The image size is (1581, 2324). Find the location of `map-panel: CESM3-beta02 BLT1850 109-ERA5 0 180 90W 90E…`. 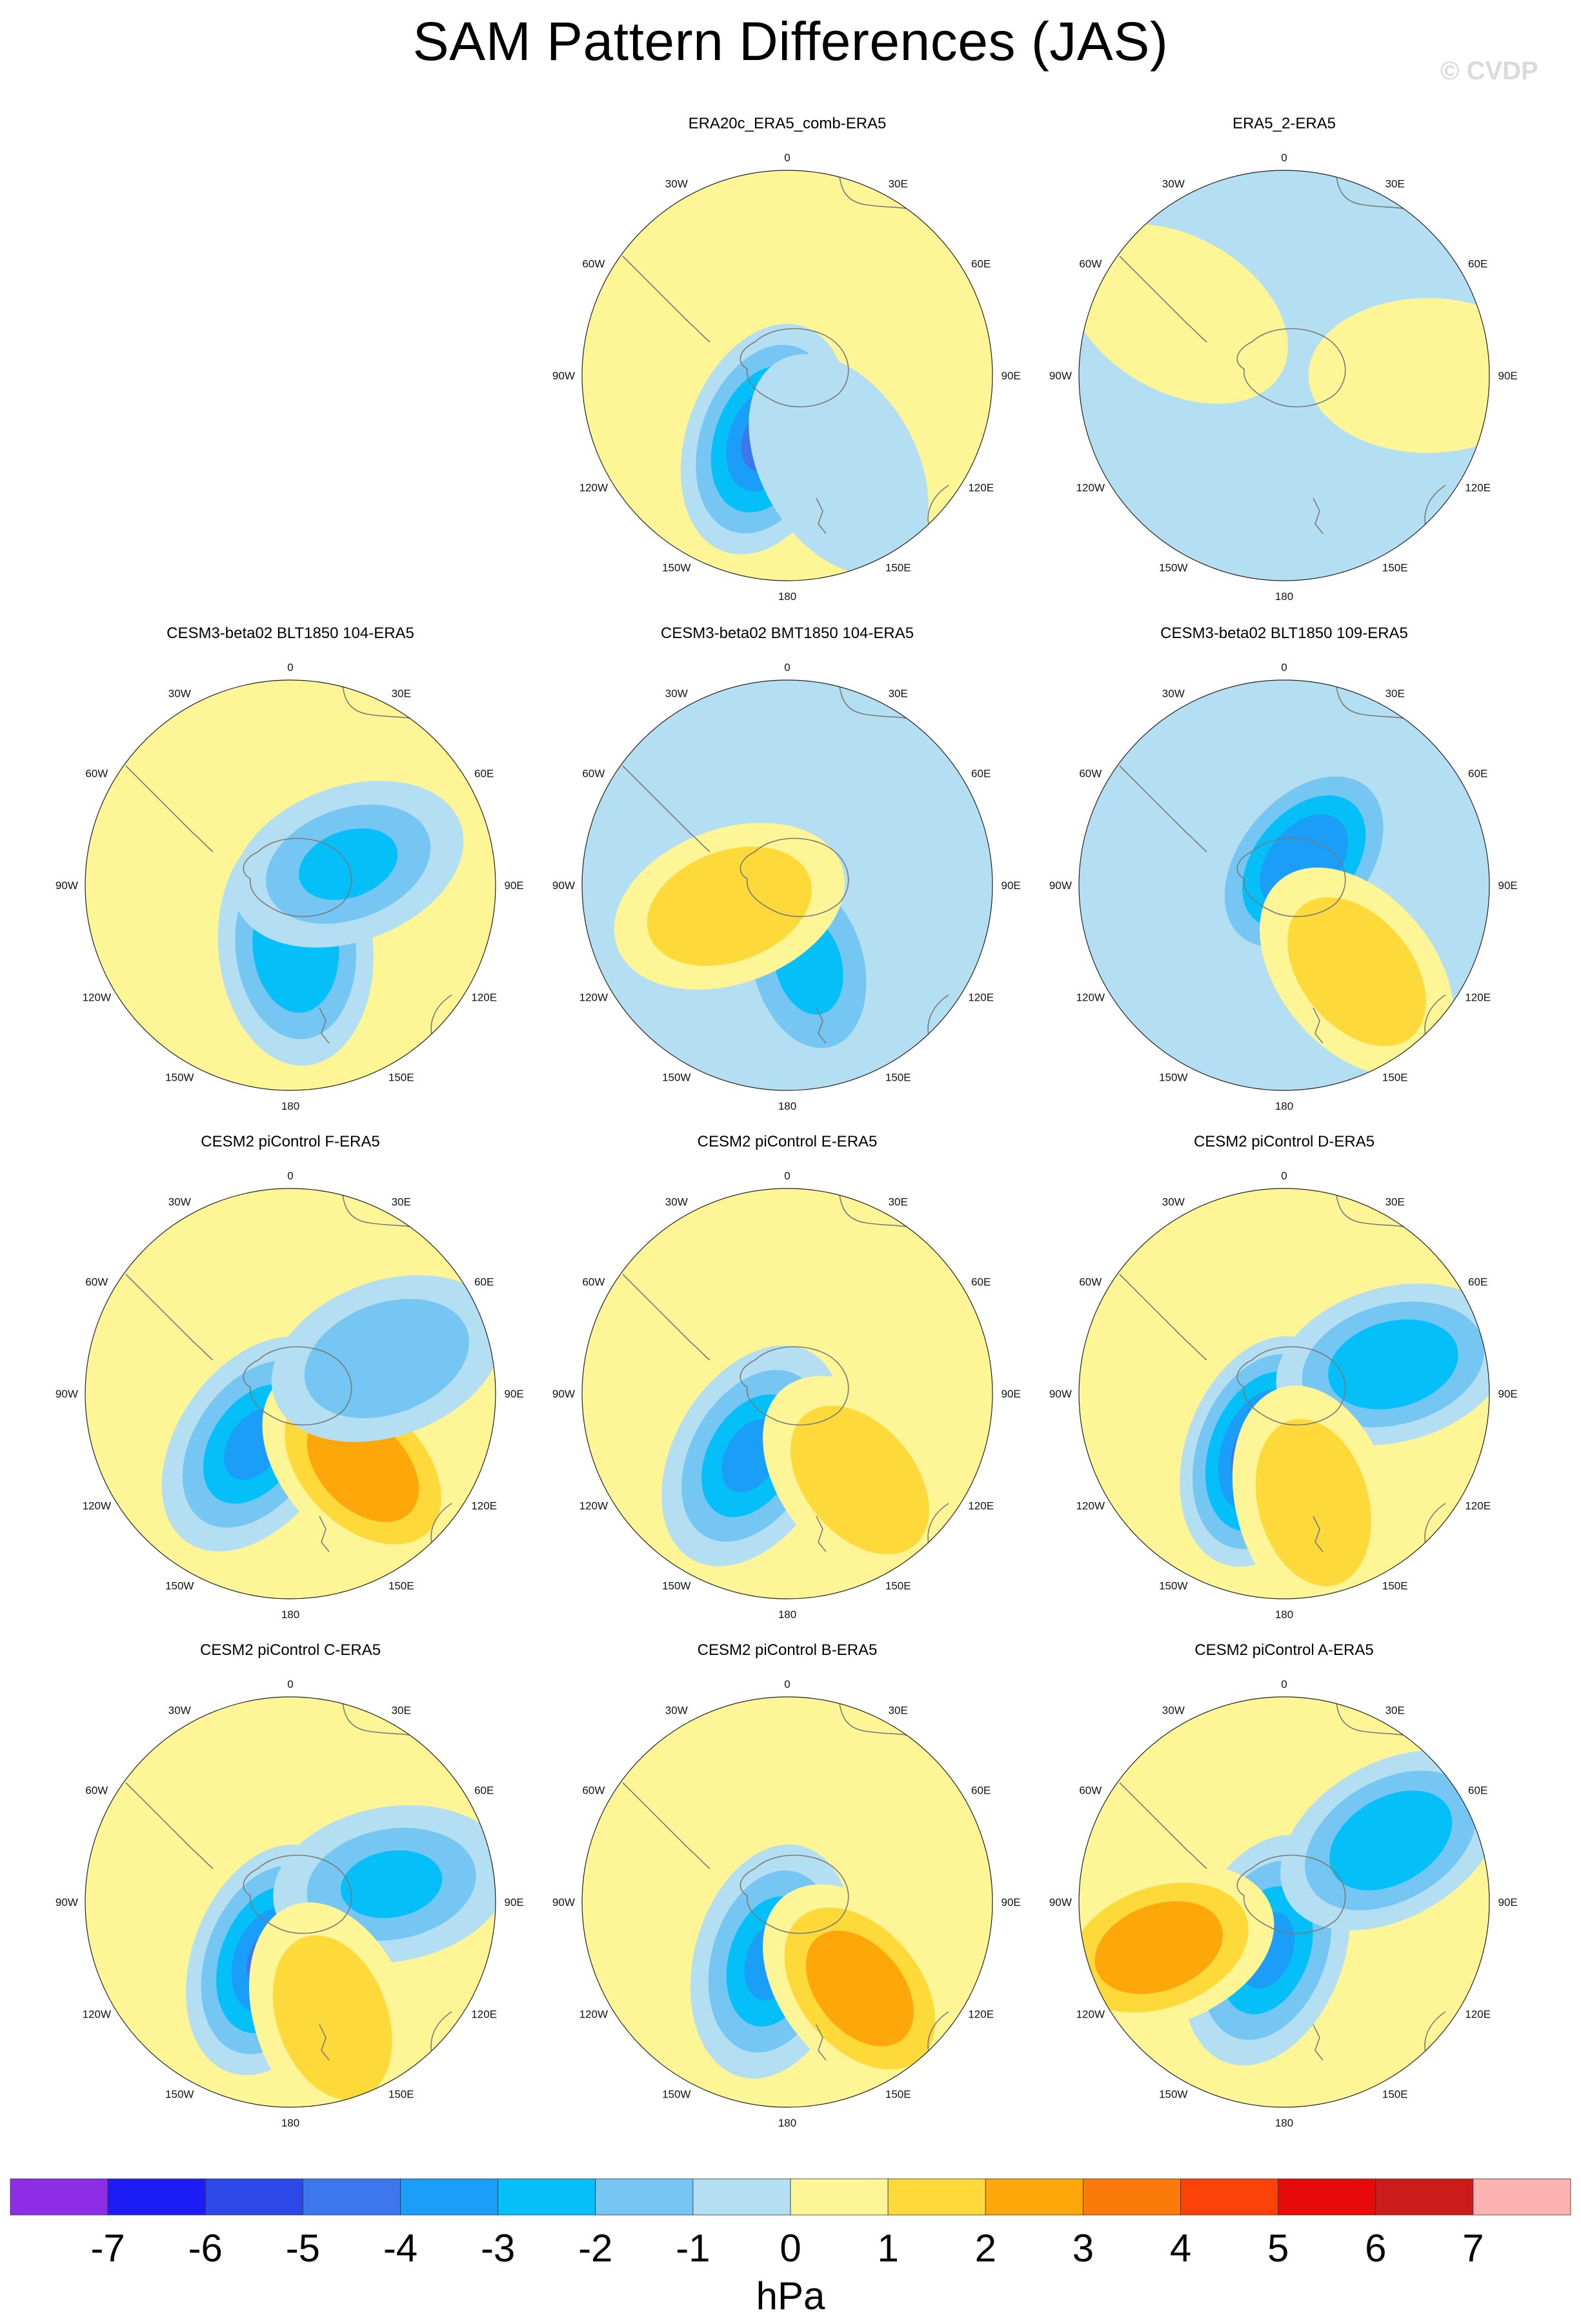

map-panel: CESM3-beta02 BLT1850 109-ERA5 0 180 90W 90E… is located at coordinates (1283, 876).